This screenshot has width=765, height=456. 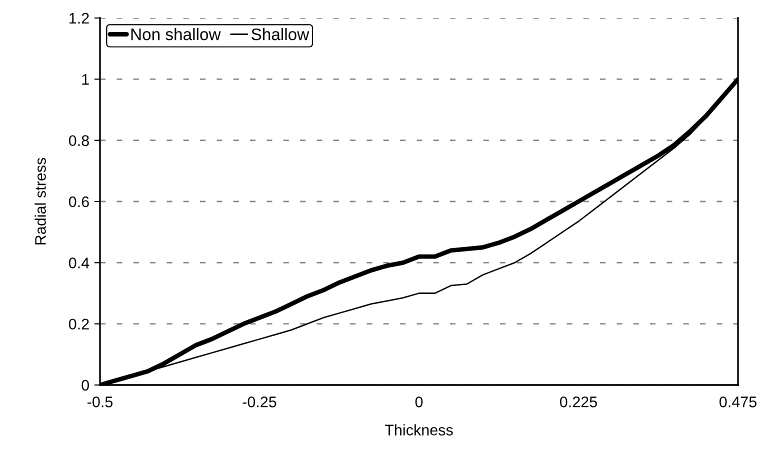 What do you see at coordinates (85, 79) in the screenshot?
I see `y-tick-label: 1` at bounding box center [85, 79].